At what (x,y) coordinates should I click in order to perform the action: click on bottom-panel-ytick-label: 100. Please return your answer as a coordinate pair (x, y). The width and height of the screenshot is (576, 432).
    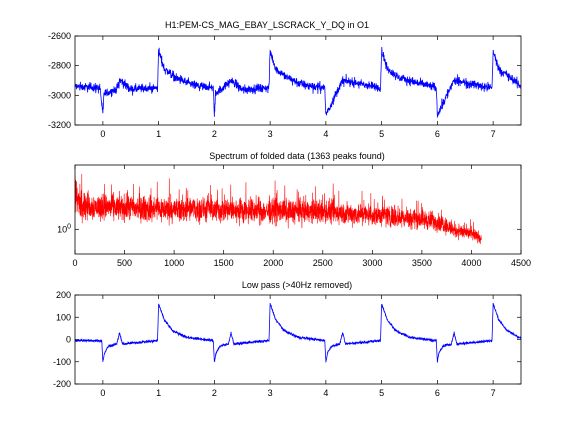
    Looking at the image, I should click on (63, 317).